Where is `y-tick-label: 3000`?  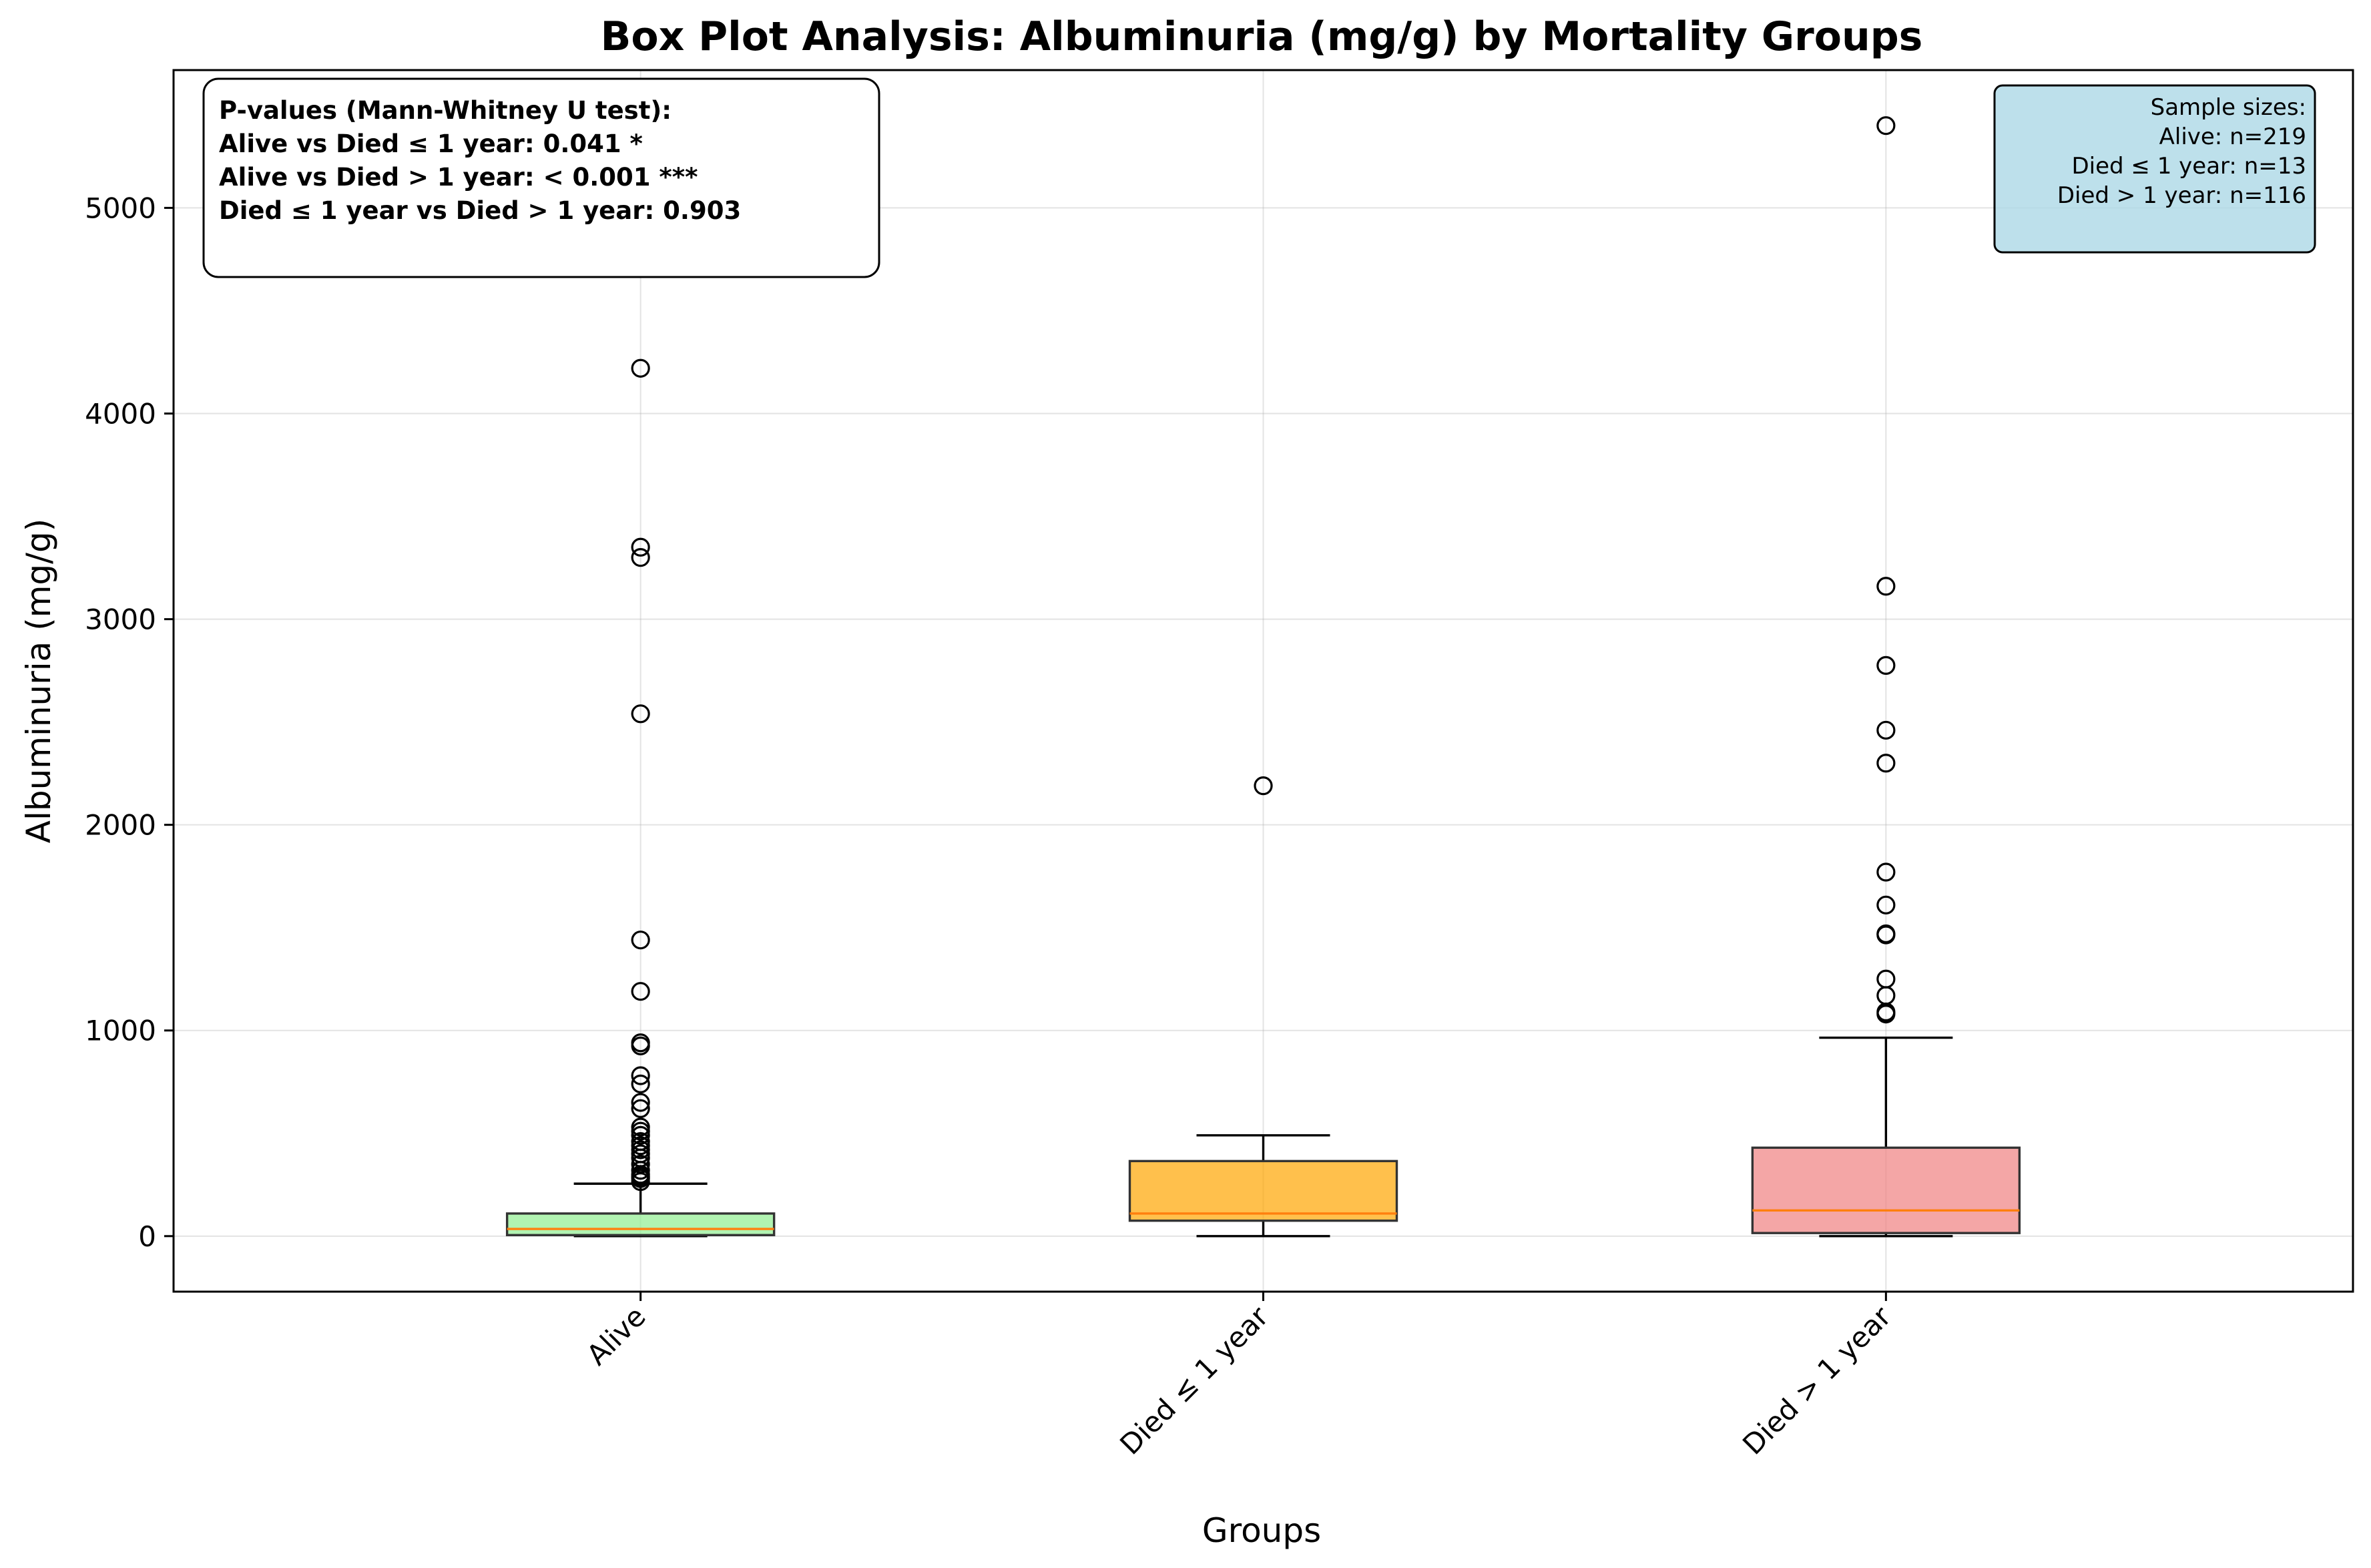 y-tick-label: 3000 is located at coordinates (120, 619).